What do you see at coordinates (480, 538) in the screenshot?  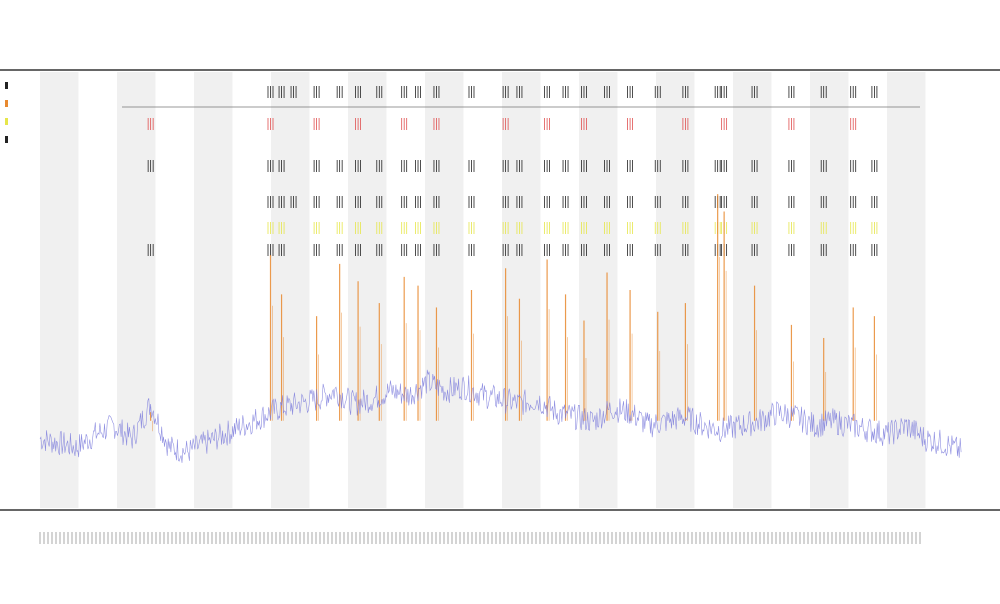 I see `x-tick-labels` at bounding box center [480, 538].